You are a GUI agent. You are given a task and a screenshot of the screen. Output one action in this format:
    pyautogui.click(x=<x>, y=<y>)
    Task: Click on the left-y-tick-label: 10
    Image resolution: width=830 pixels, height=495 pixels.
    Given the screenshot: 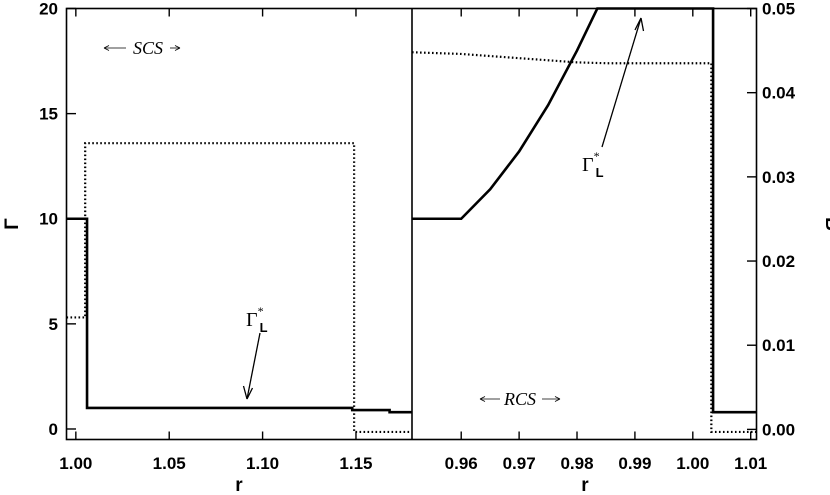 What is the action you would take?
    pyautogui.click(x=48, y=219)
    